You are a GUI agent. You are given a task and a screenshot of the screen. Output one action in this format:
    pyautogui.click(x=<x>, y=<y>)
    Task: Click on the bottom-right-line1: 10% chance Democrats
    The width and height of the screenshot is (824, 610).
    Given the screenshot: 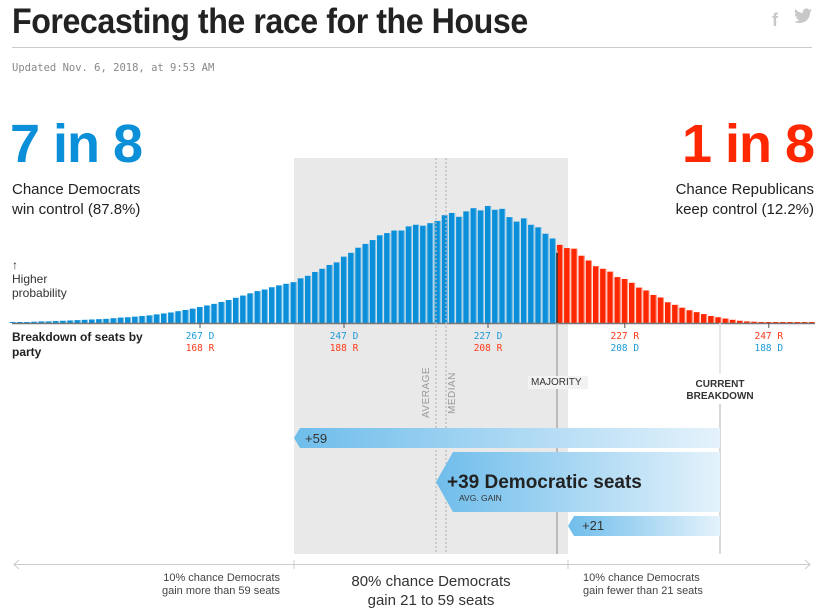 What is the action you would take?
    pyautogui.click(x=641, y=578)
    